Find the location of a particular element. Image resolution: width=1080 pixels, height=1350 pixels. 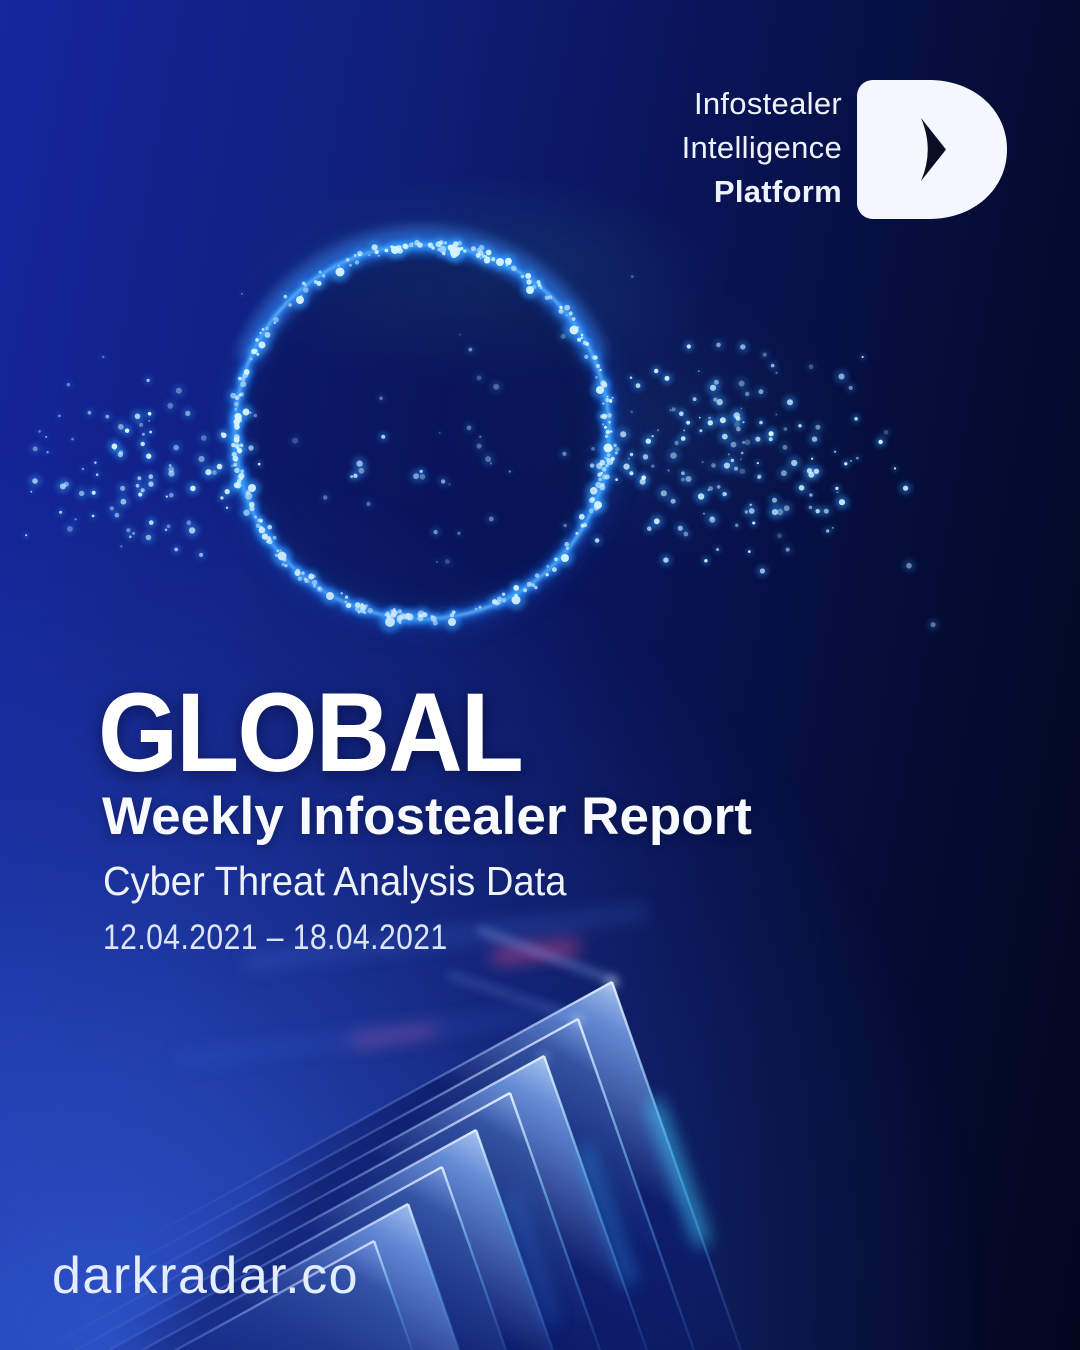

date-range: 12.04.2021 – 18.04.2021 is located at coordinates (275, 937).